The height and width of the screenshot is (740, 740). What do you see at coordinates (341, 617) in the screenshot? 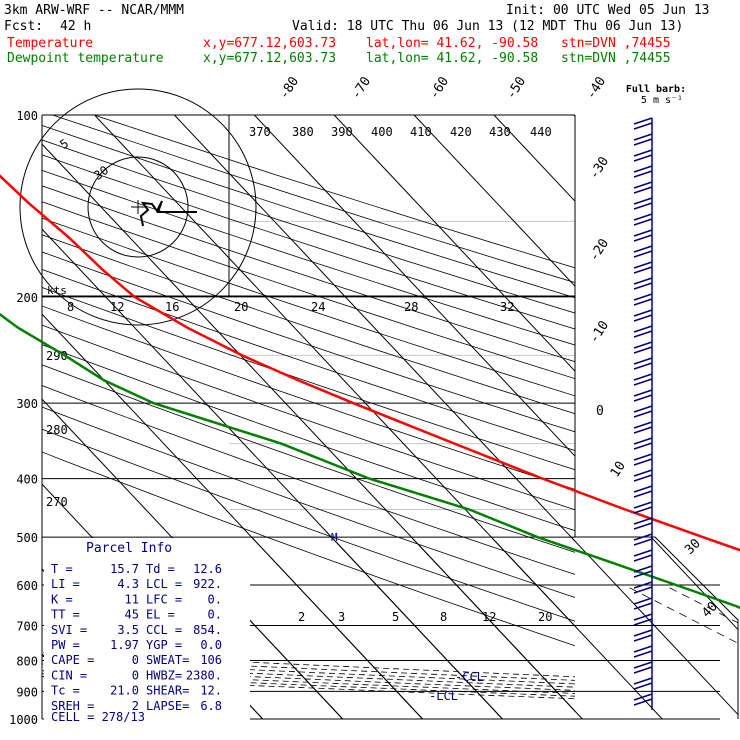
I see `mixing-ratio-label: 3` at bounding box center [341, 617].